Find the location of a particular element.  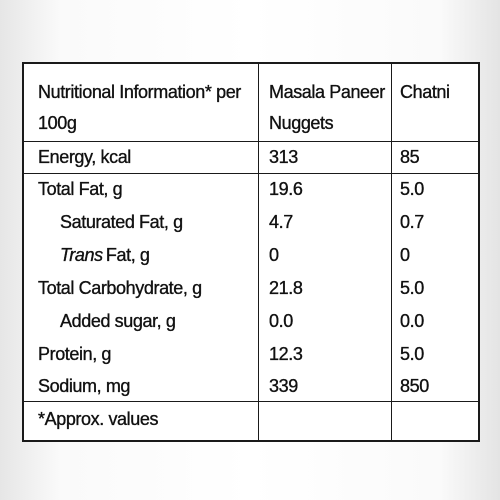

header-cell: Nutritional Information* per 100g is located at coordinates (140, 107).